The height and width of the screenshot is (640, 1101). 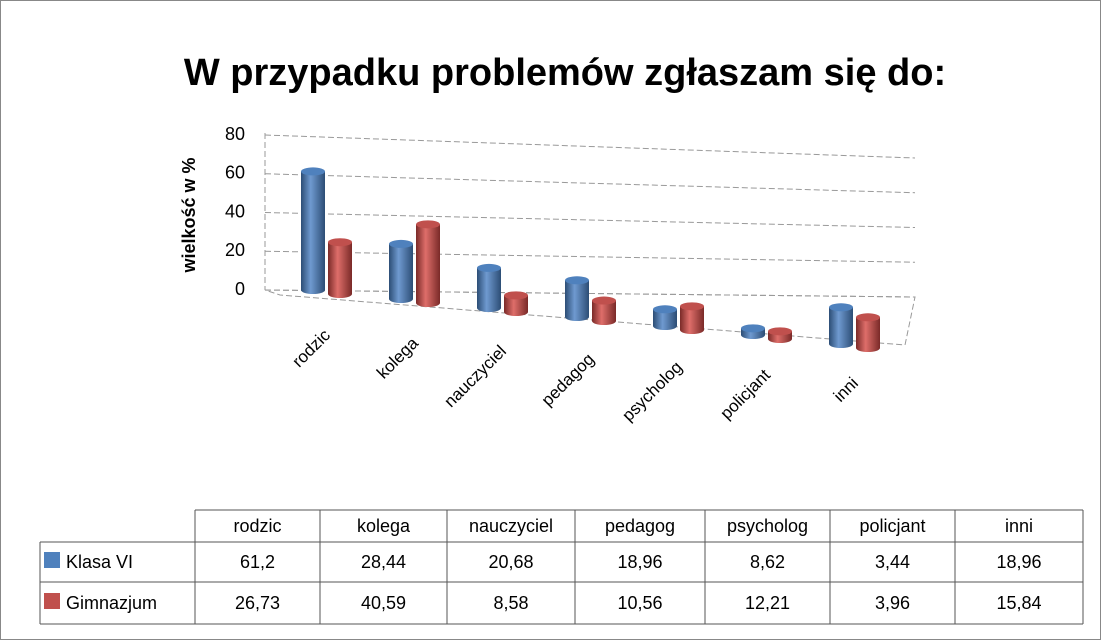 I want to click on table-header: psycholog, so click(x=767, y=526).